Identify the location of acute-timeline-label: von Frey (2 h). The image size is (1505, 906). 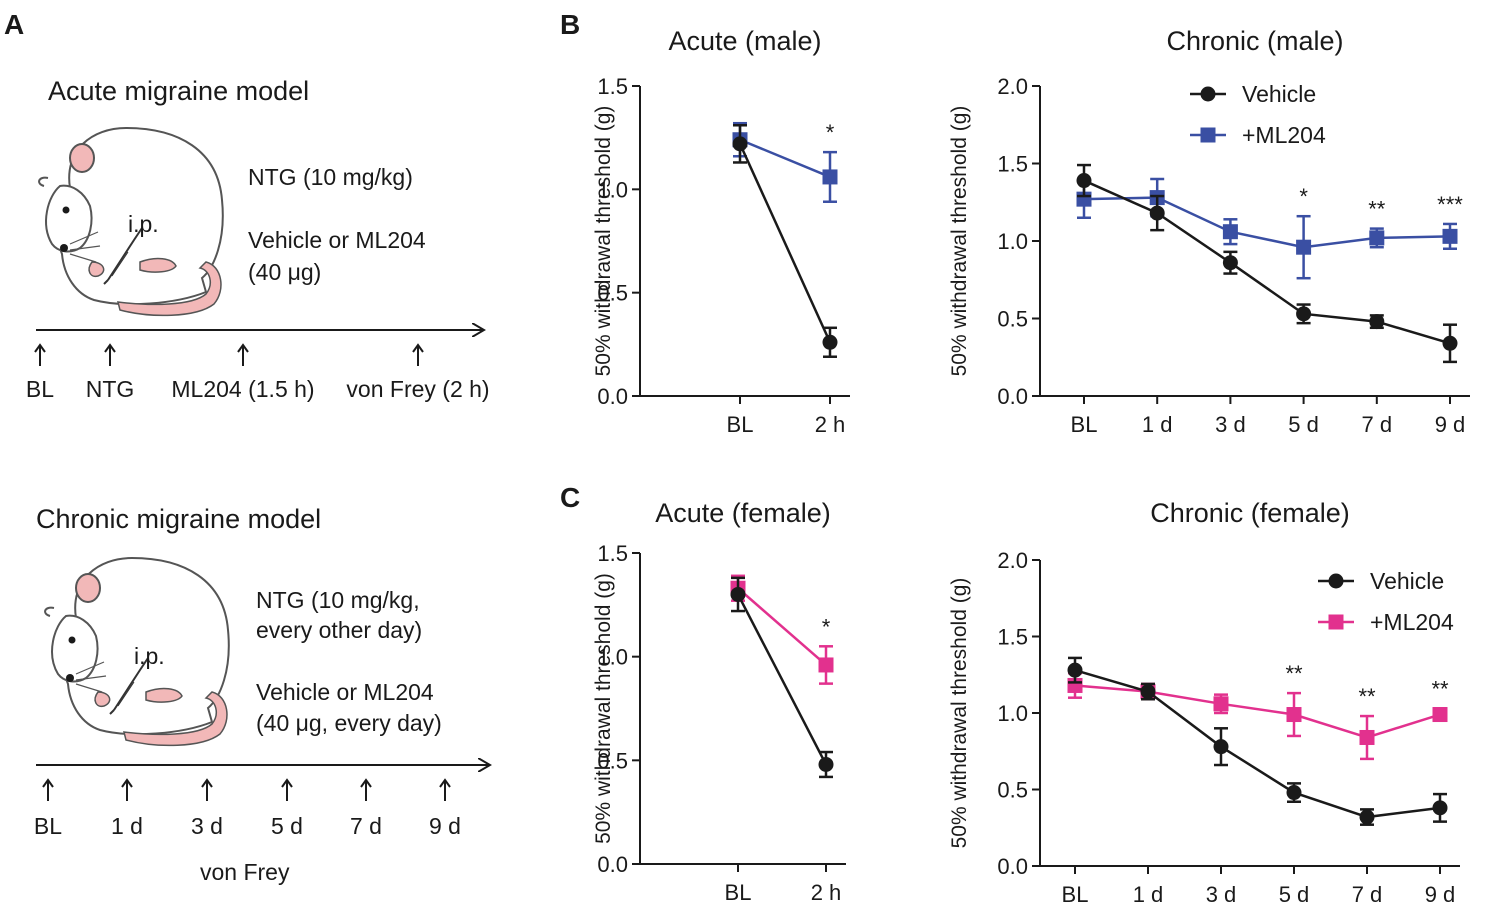
(417, 389).